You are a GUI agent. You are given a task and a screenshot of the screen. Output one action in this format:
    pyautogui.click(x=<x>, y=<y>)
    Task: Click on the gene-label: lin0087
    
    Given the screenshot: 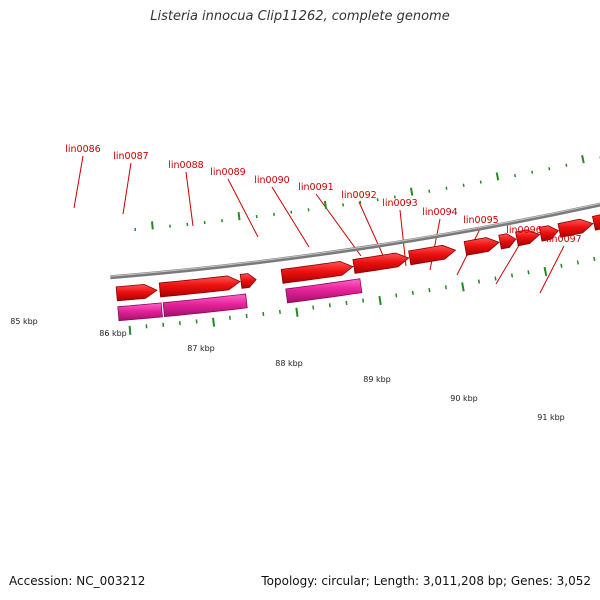 What is the action you would take?
    pyautogui.click(x=130, y=156)
    